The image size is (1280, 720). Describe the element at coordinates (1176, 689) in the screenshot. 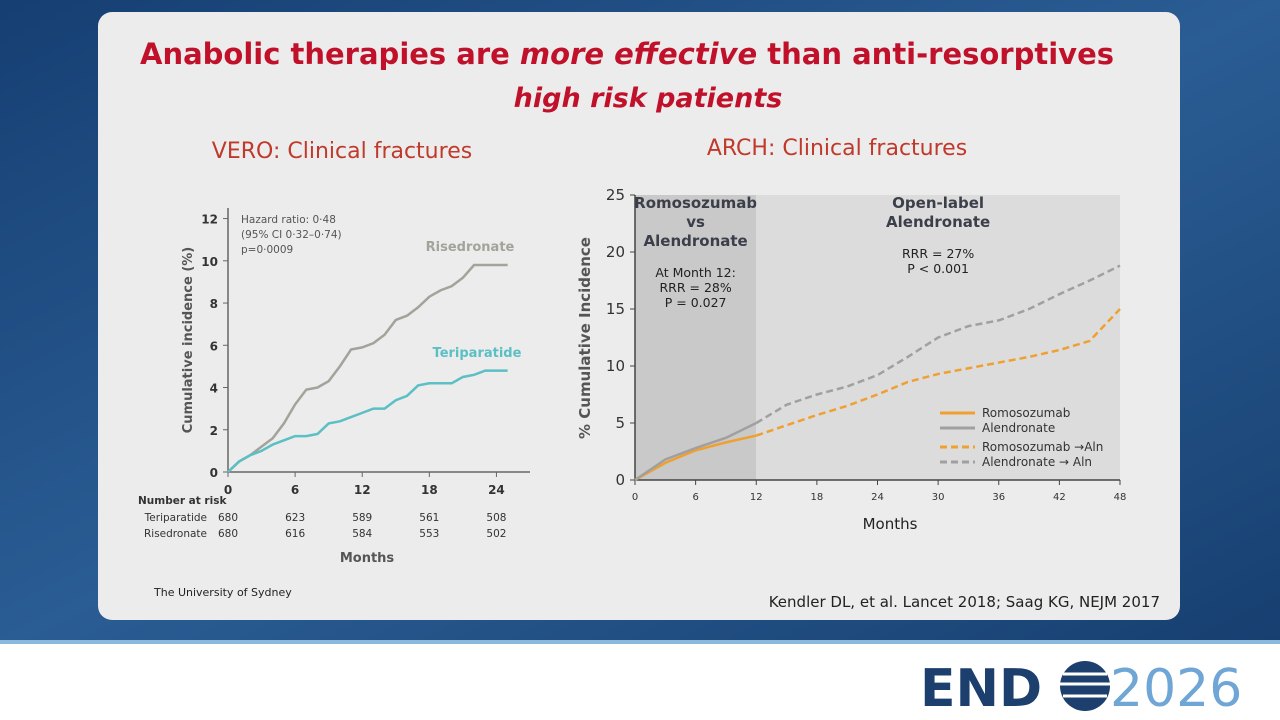

I see `logo-year: 2026` at that location.